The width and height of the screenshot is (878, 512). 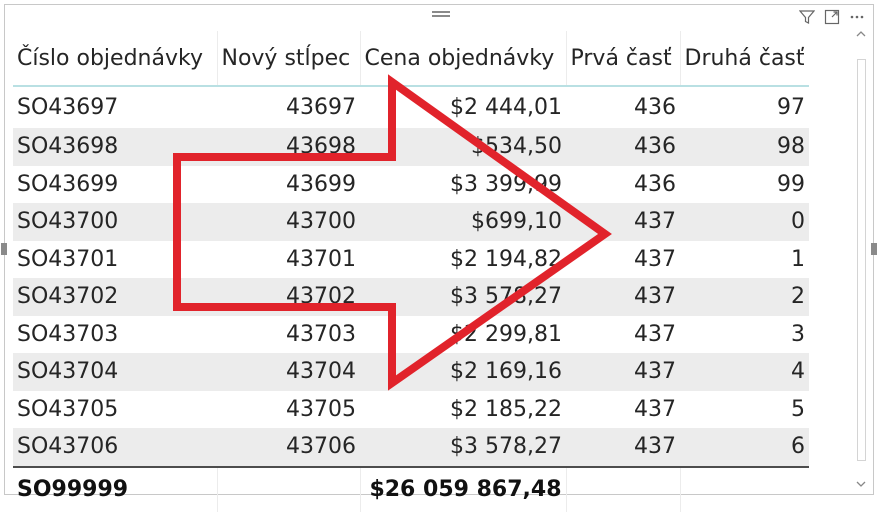 What do you see at coordinates (68, 409) in the screenshot?
I see `cell-order-number: SO43705` at bounding box center [68, 409].